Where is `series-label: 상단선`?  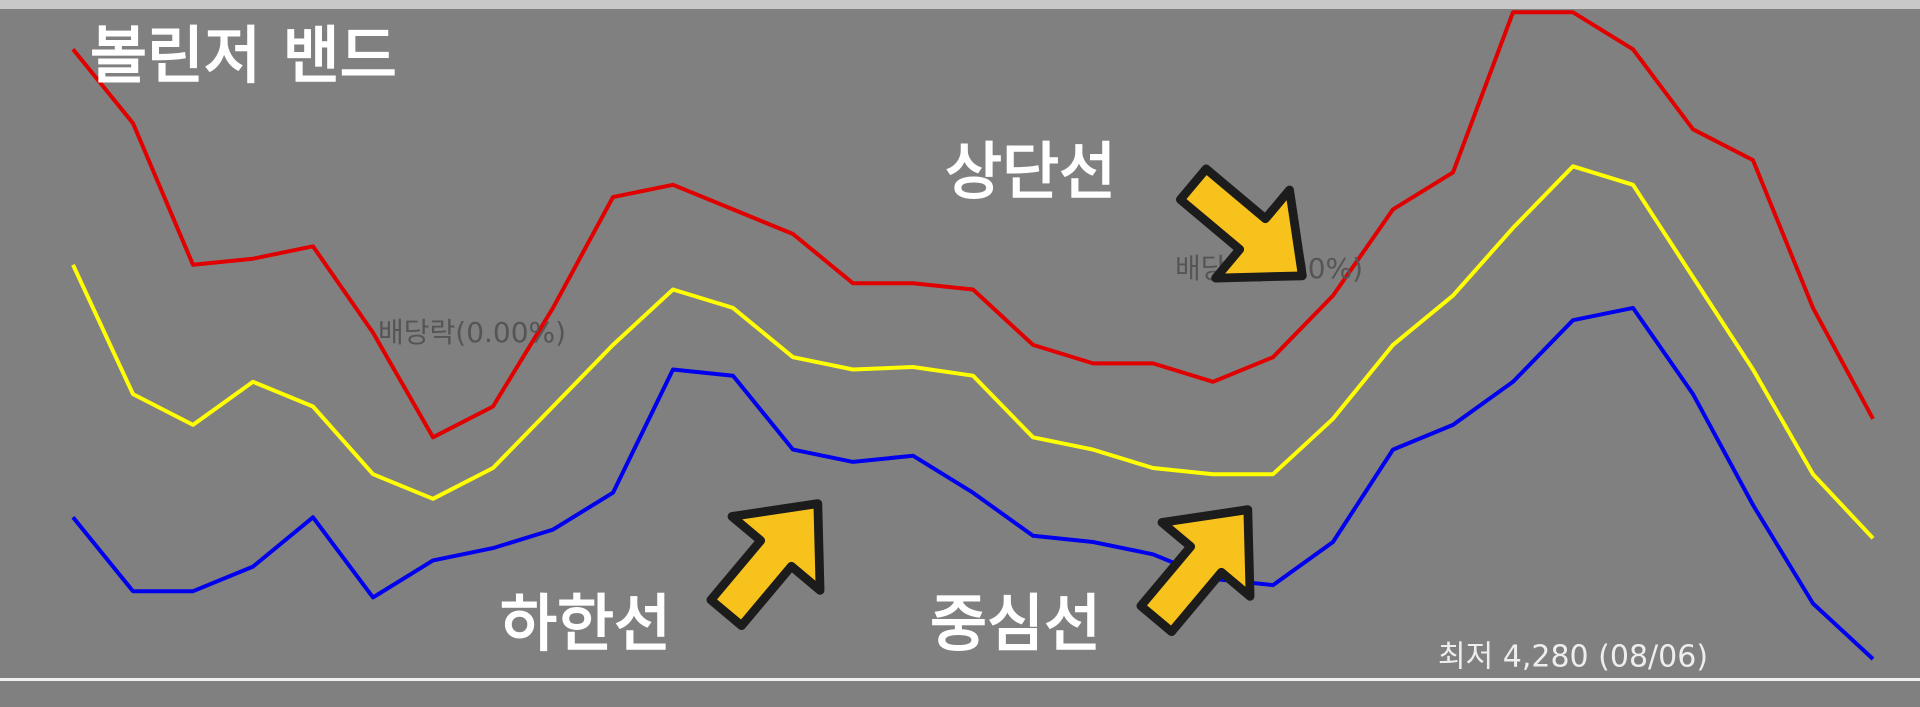
series-label: 상단선 is located at coordinates (1030, 171).